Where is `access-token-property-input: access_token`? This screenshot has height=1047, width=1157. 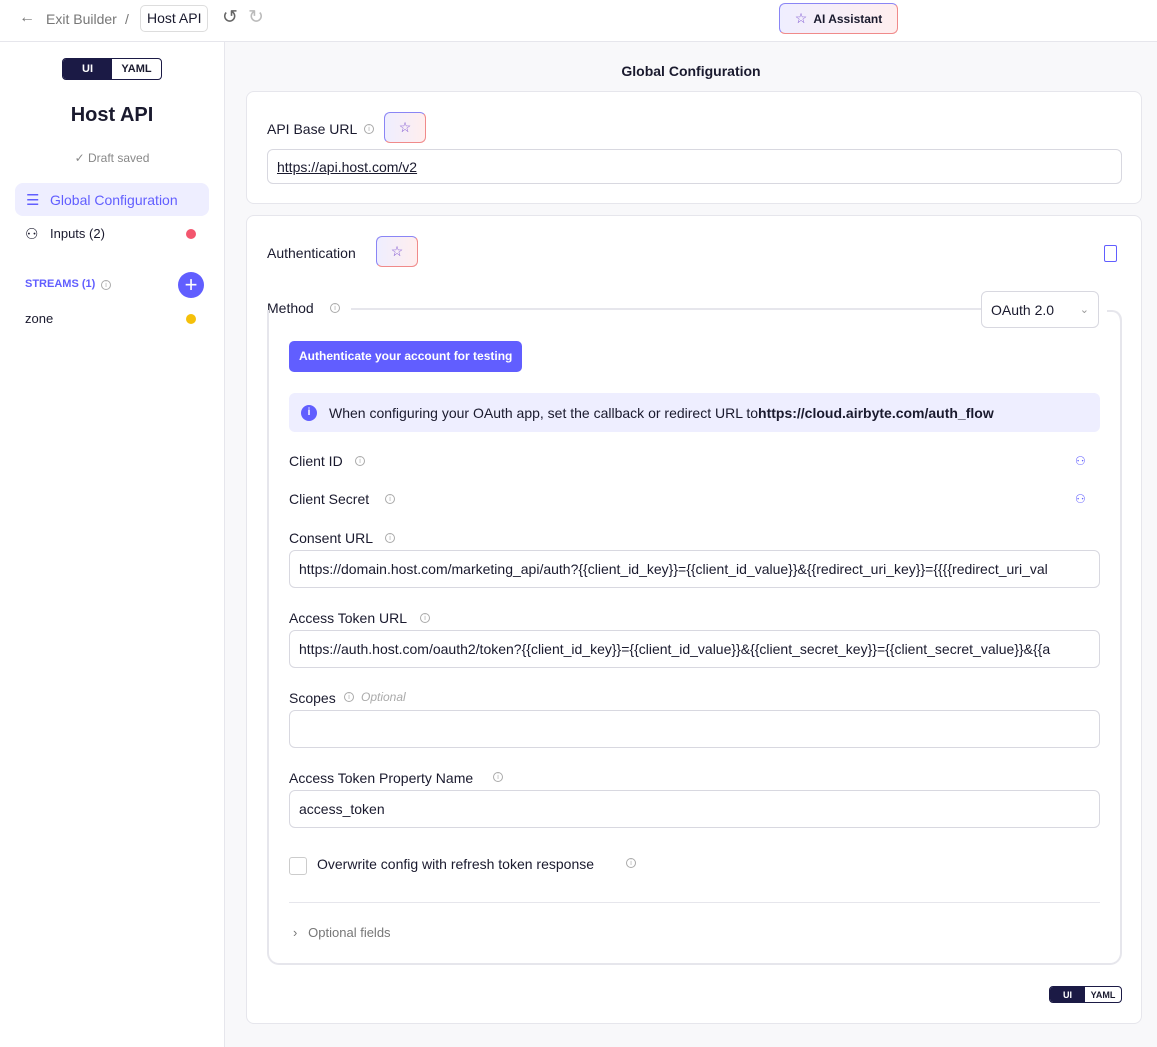 access-token-property-input: access_token is located at coordinates (694, 809).